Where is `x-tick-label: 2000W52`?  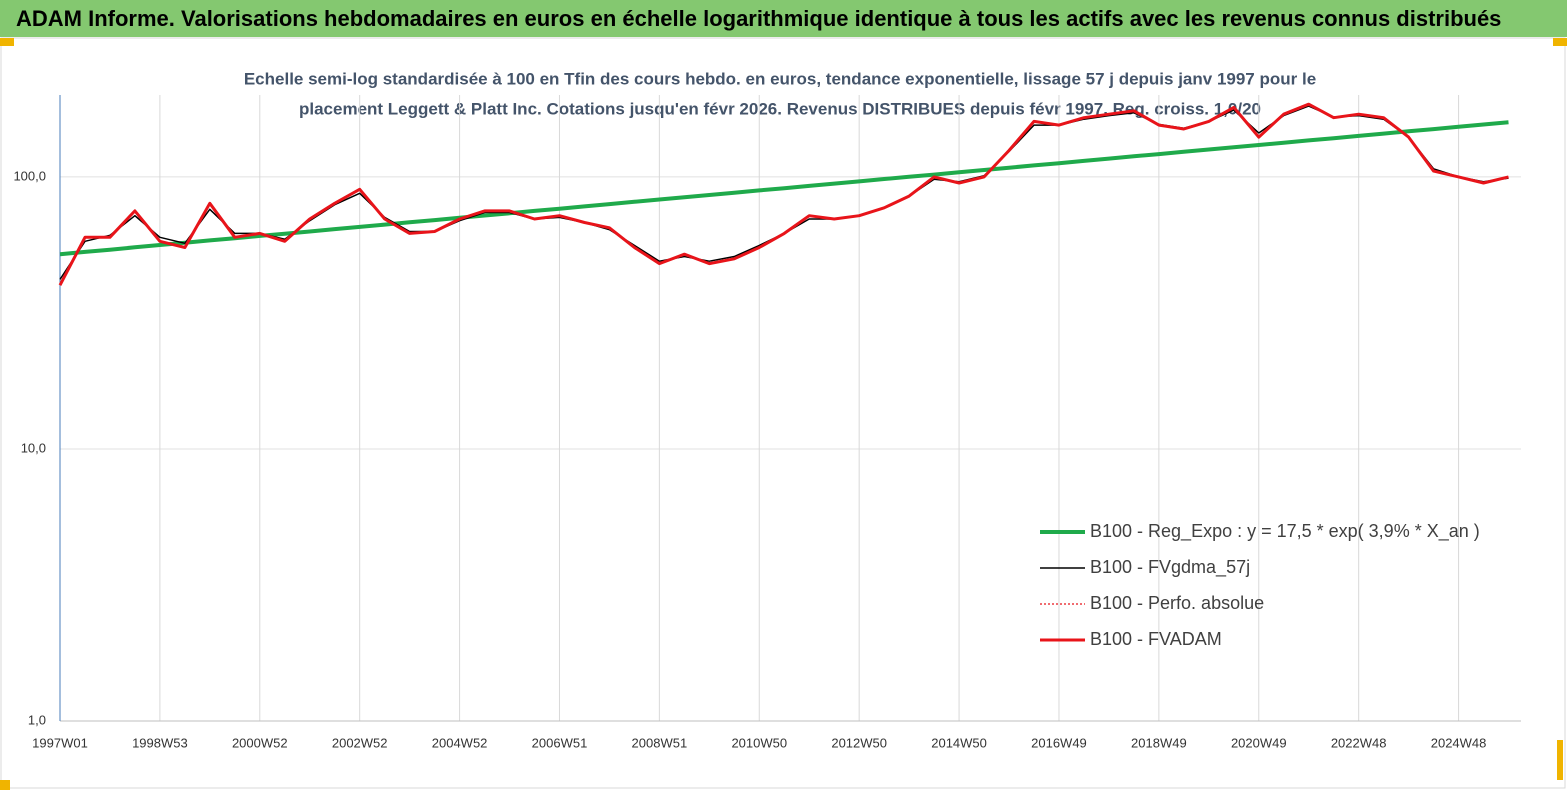
x-tick-label: 2000W52 is located at coordinates (260, 742).